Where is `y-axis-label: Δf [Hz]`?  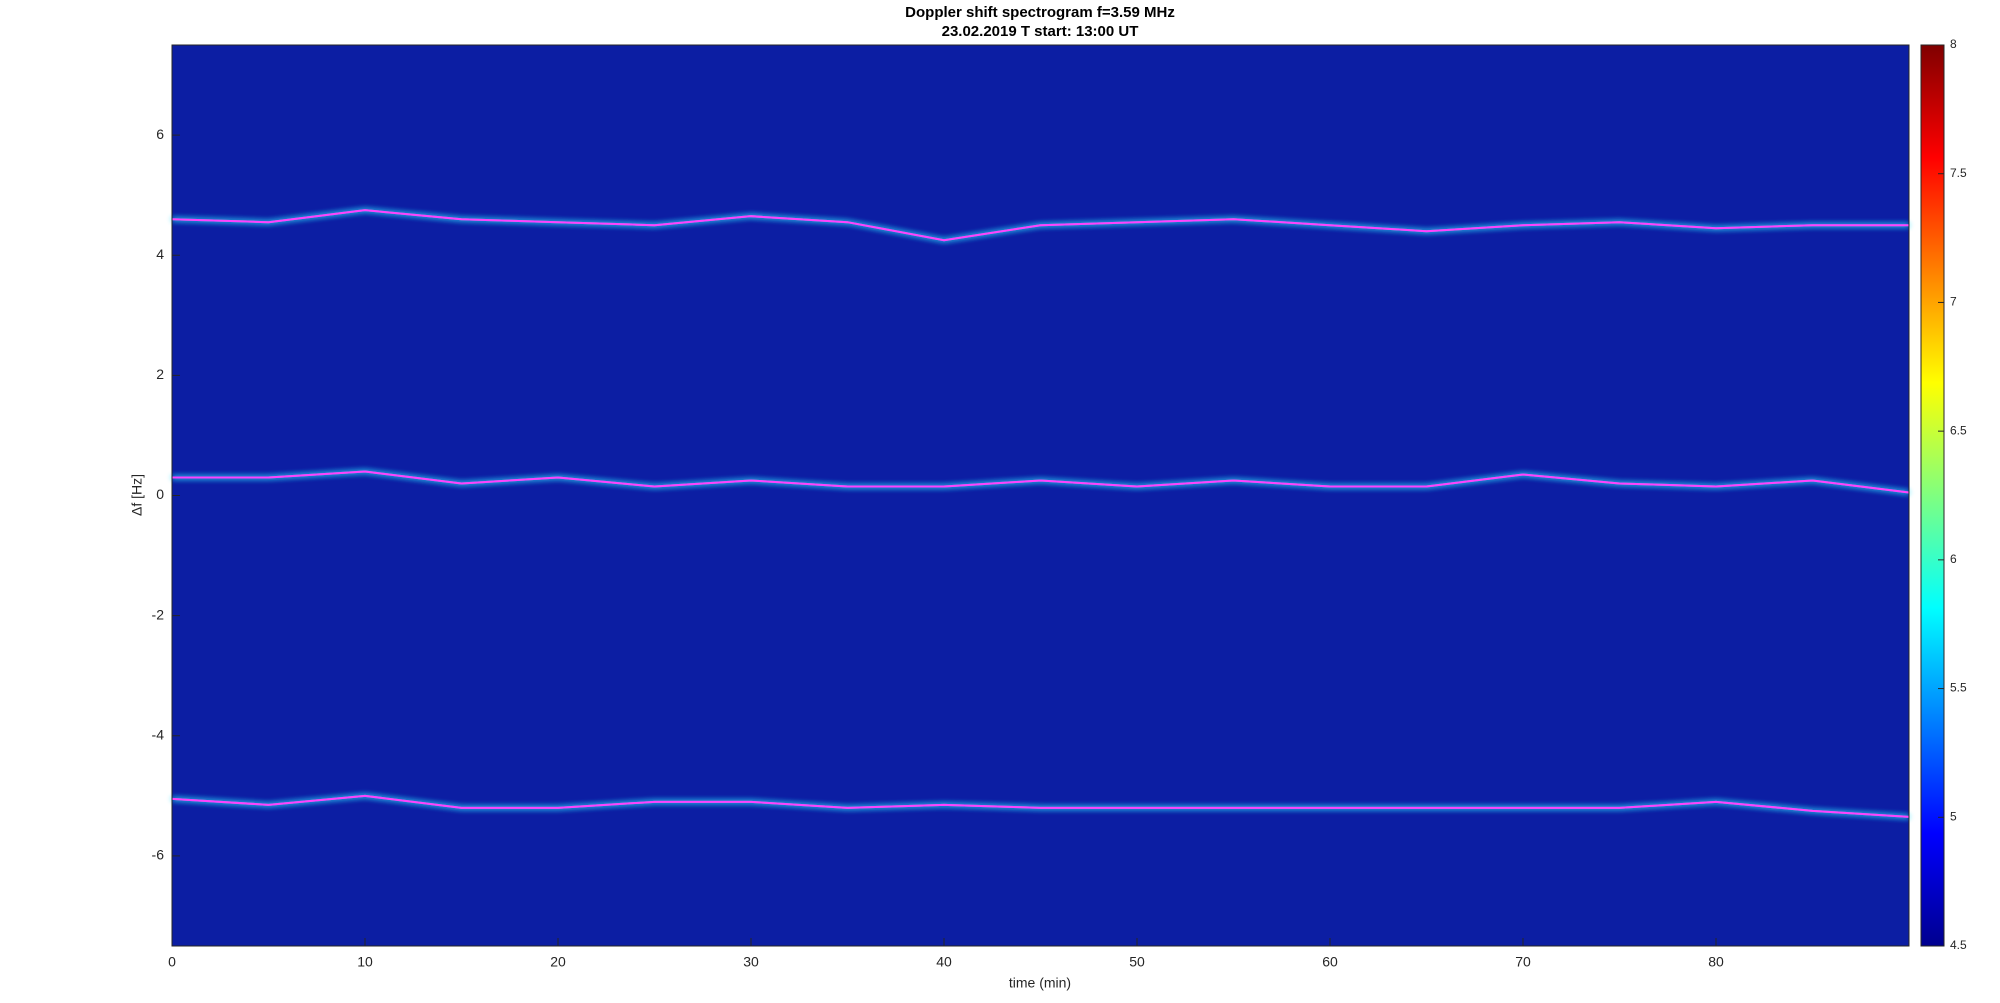
y-axis-label: Δf [Hz] is located at coordinates (137, 495).